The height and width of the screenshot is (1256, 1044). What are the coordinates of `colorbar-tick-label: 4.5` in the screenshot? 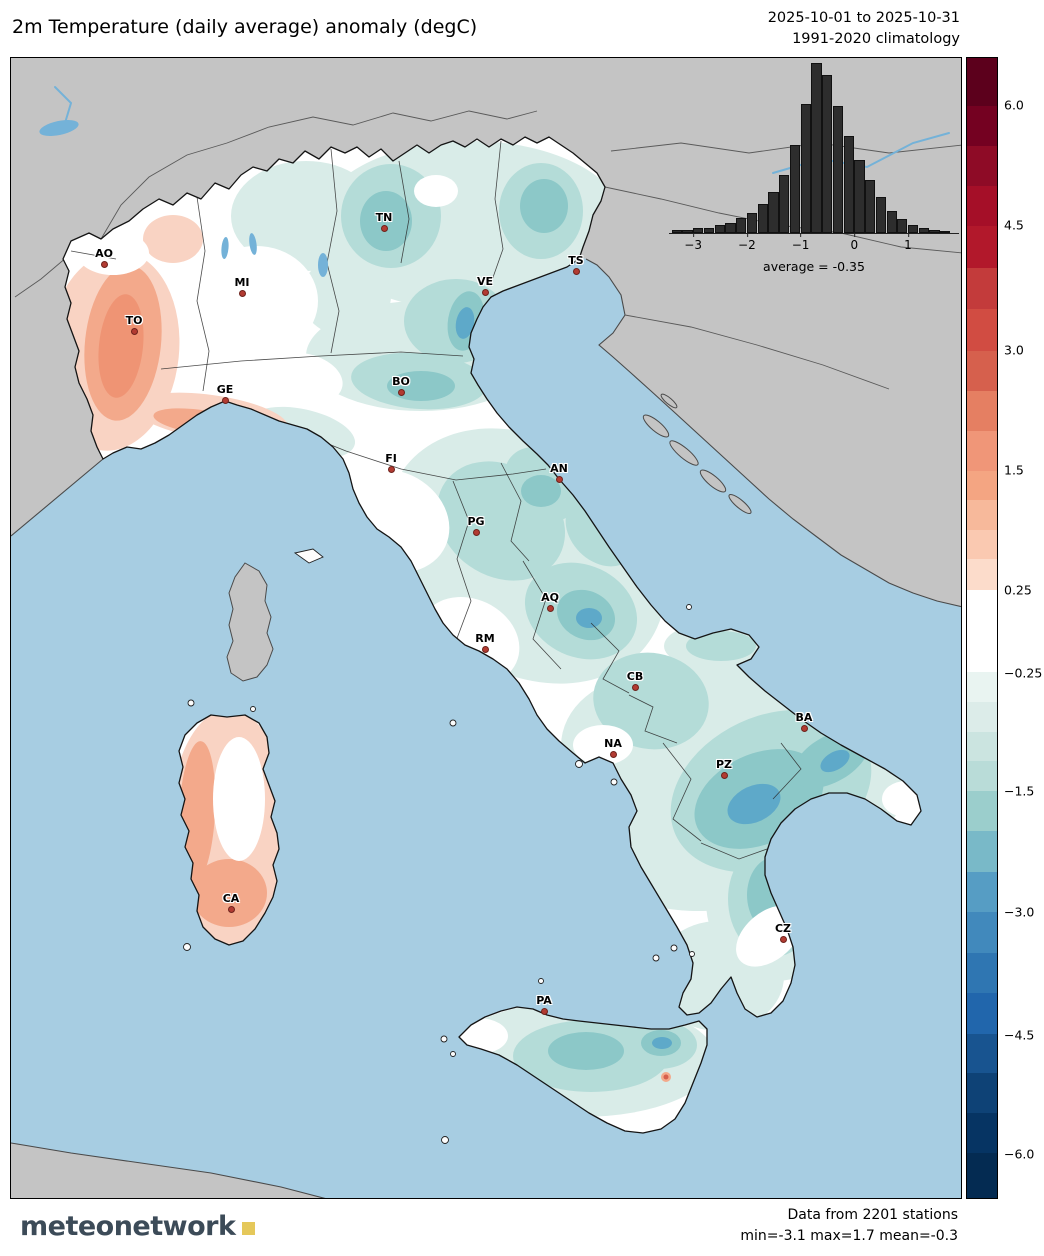 It's located at (1014, 225).